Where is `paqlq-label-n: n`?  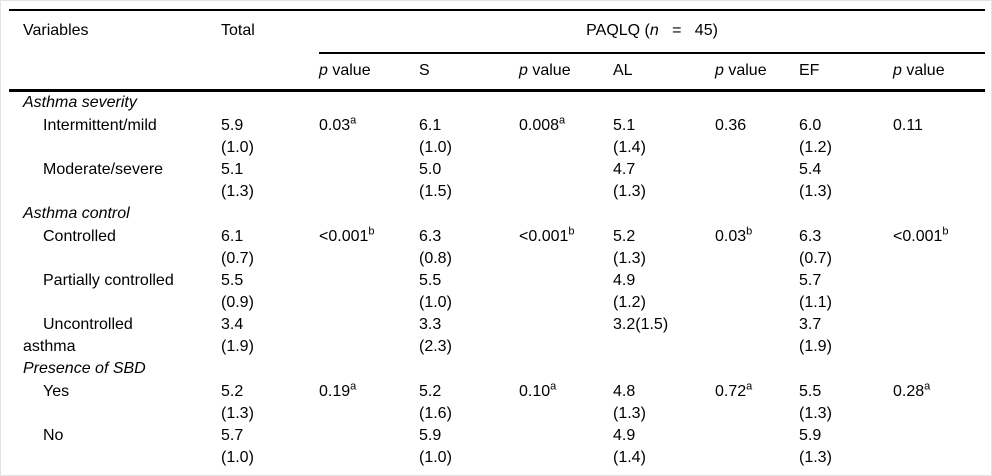 paqlq-label-n: n is located at coordinates (654, 30).